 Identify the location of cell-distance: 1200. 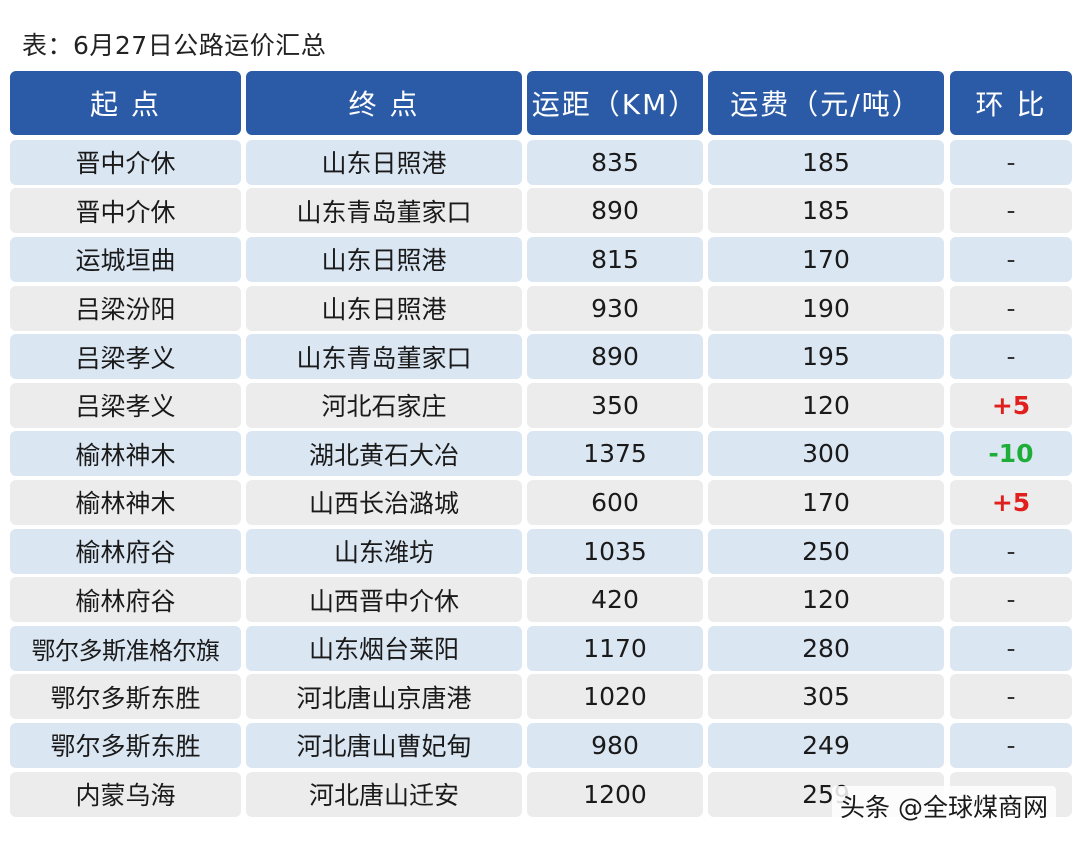
(615, 794).